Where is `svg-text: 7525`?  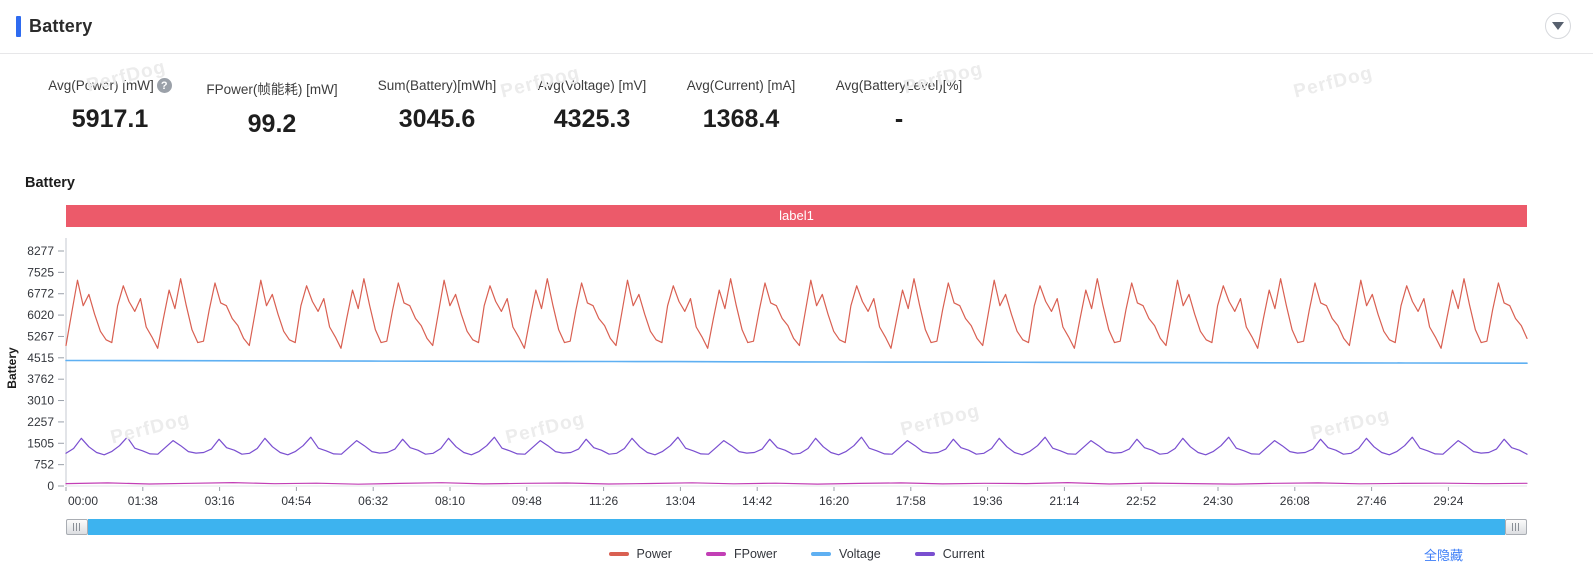
svg-text: 7525 is located at coordinates (40, 272).